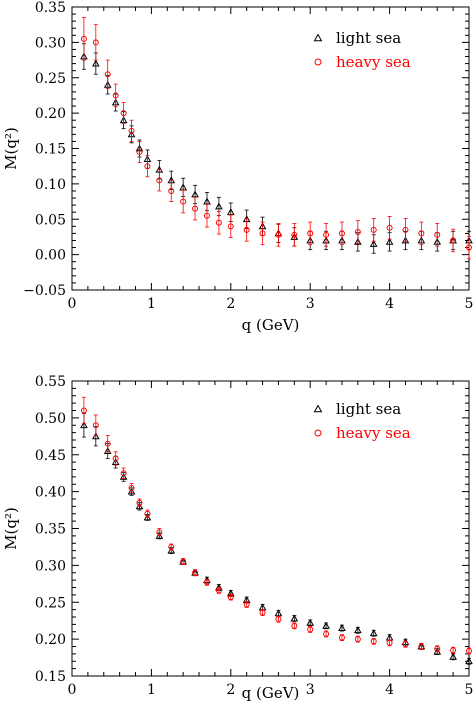 The height and width of the screenshot is (704, 474). Describe the element at coordinates (50, 382) in the screenshot. I see `y-tick-label: 0.55` at that location.